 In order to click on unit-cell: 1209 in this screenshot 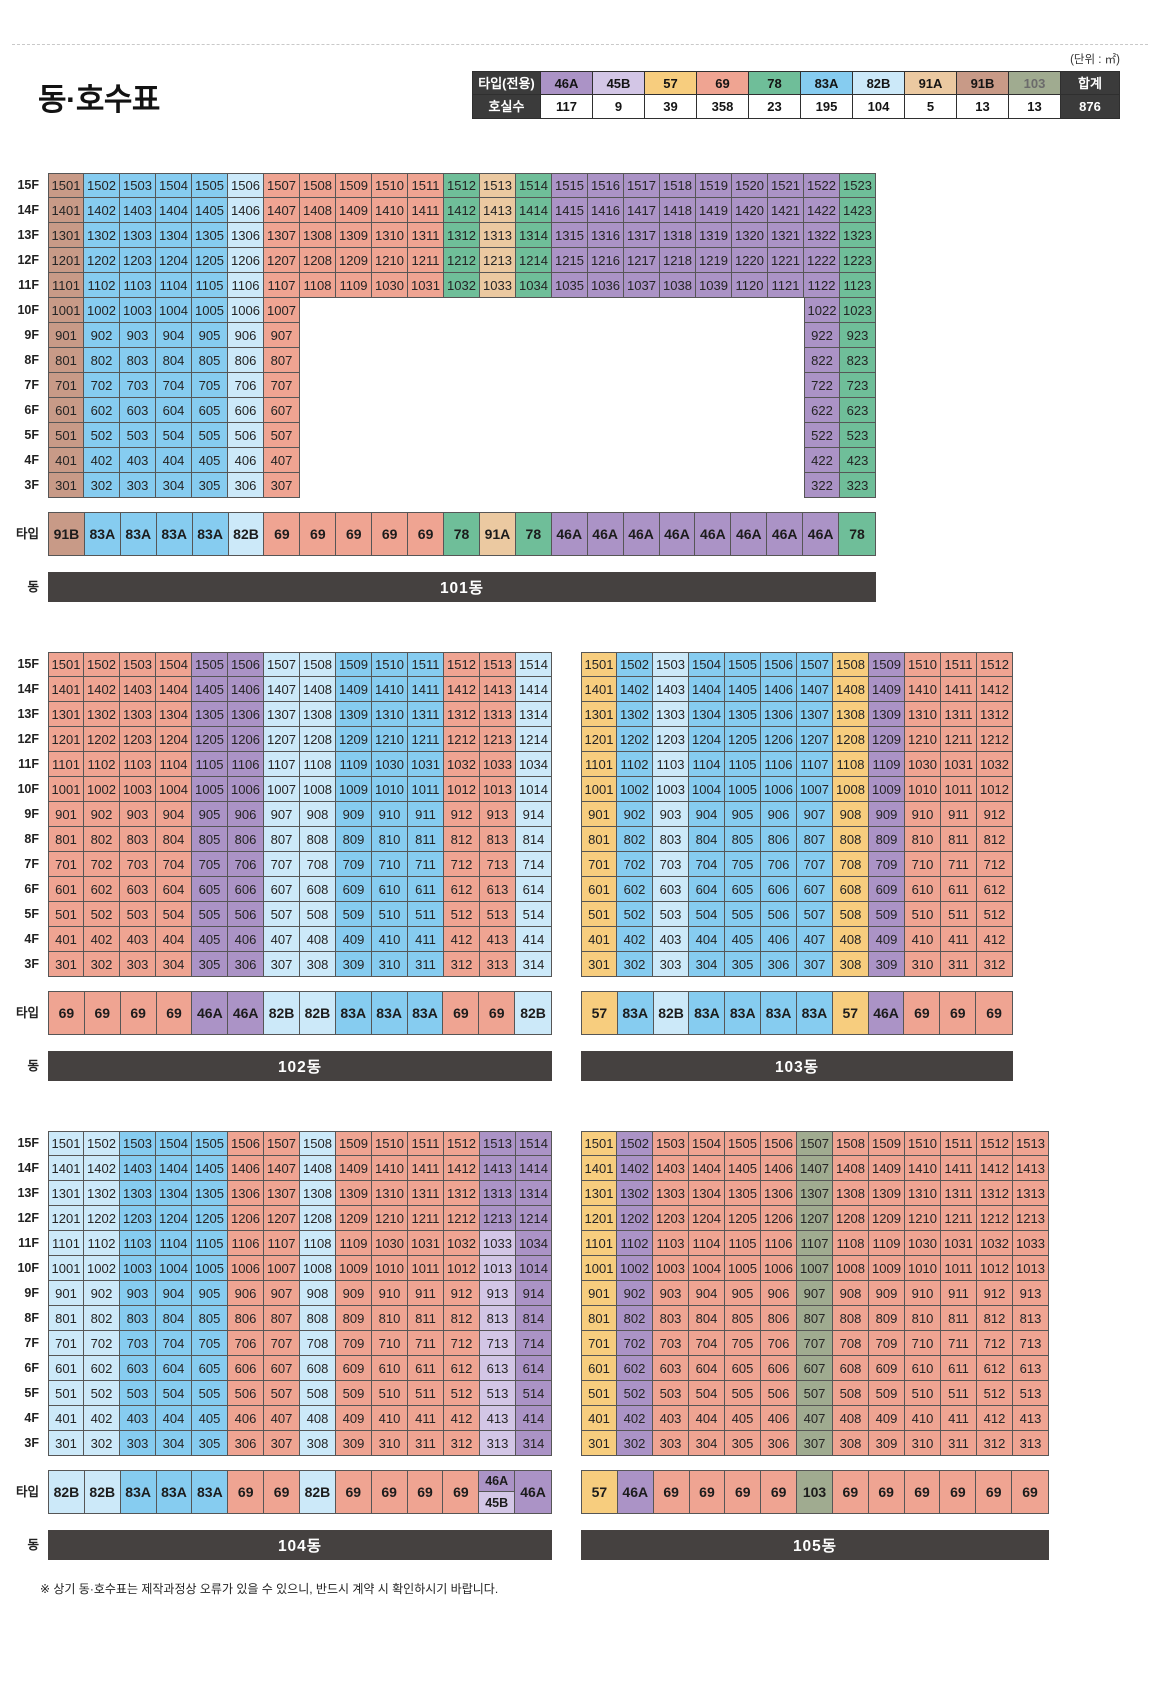, I will do `click(354, 1218)`.